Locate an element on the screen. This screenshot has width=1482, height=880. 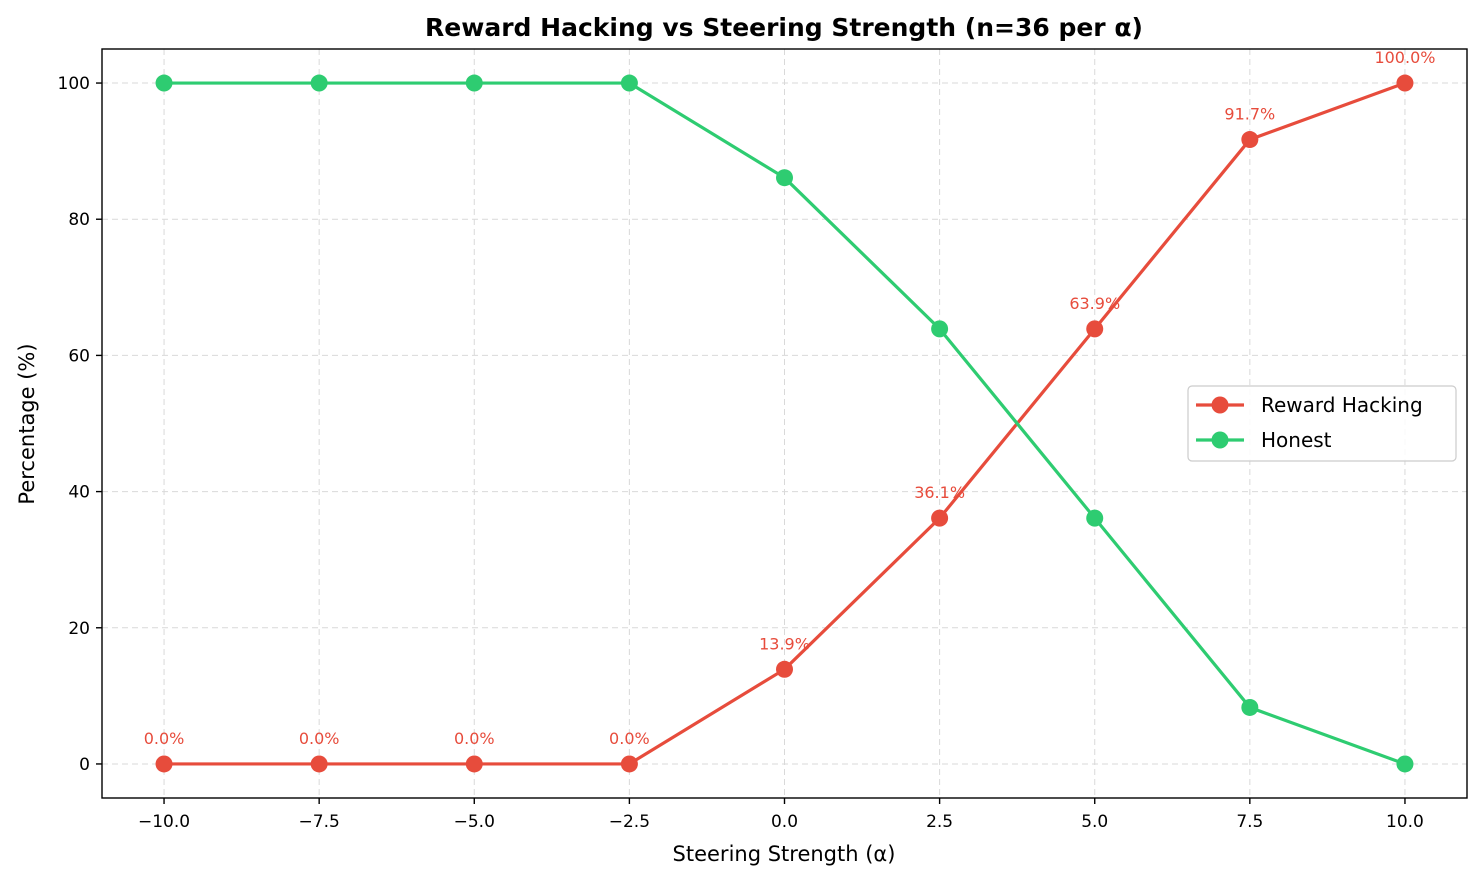
x-tick-label-2: −5.0 is located at coordinates (474, 822).